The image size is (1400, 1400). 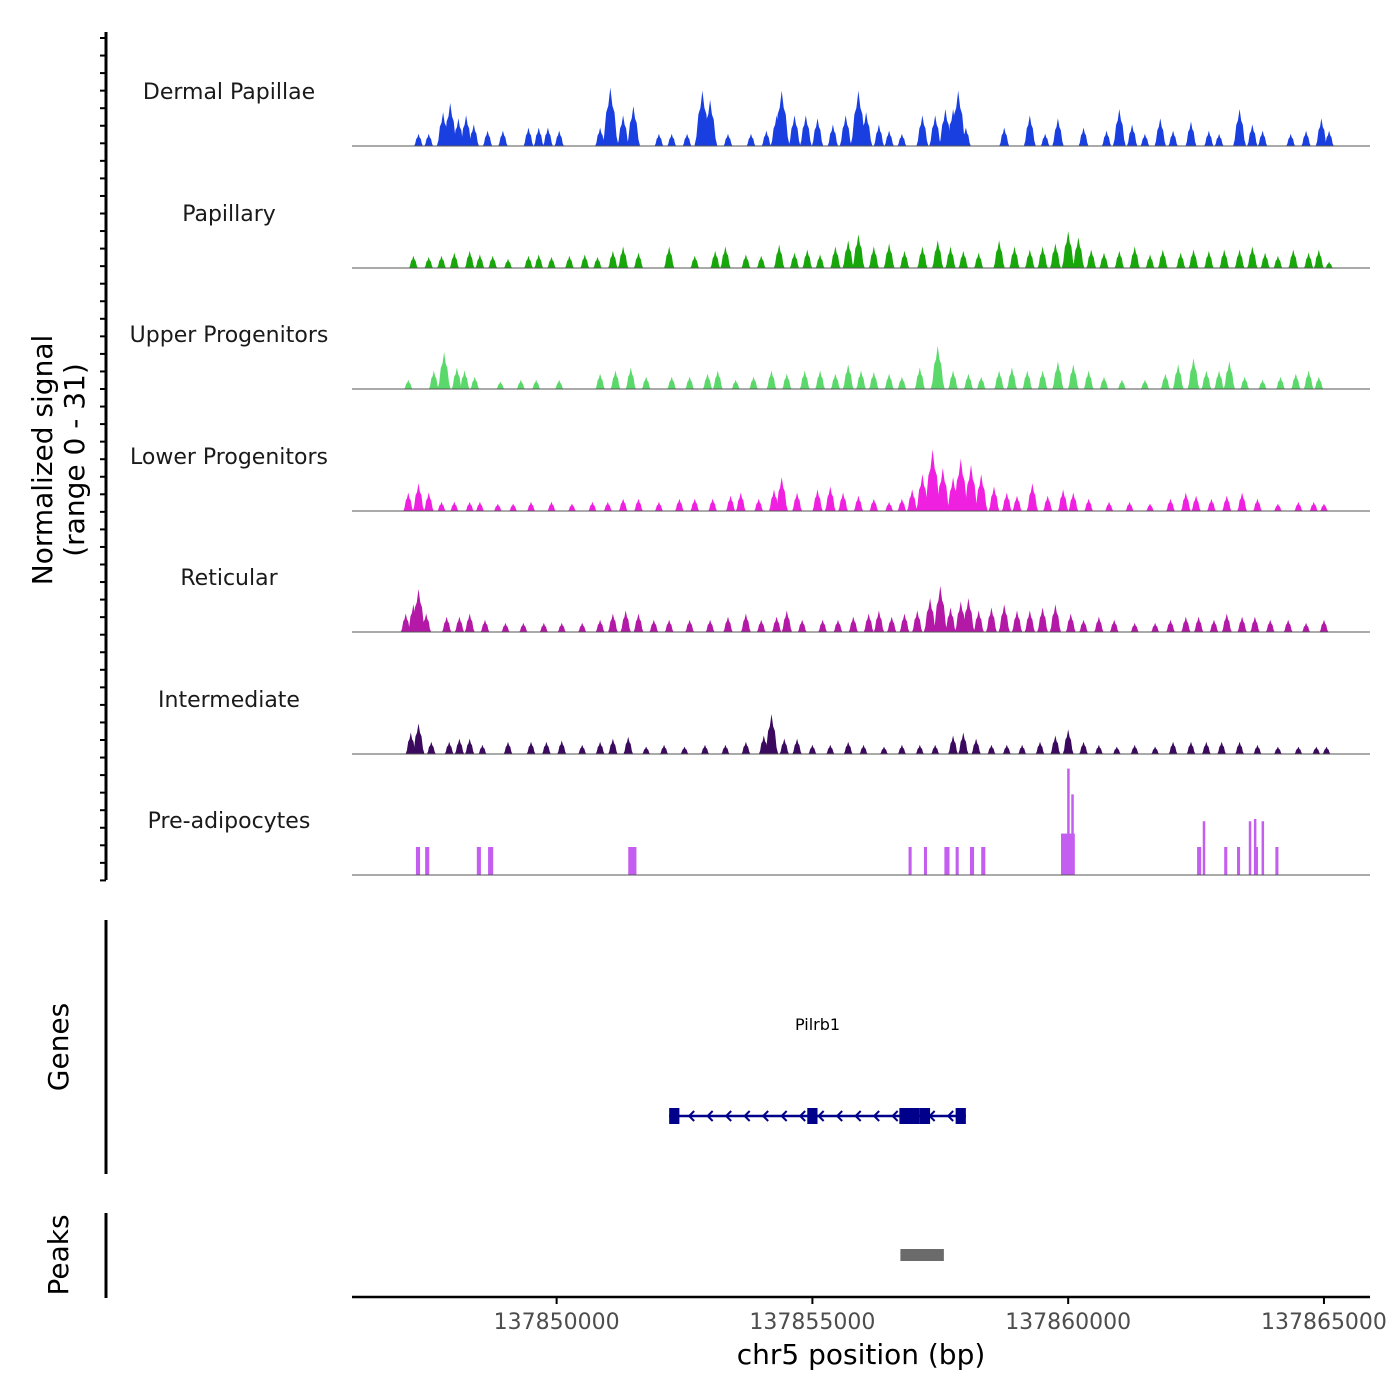 What do you see at coordinates (960, 1116) in the screenshot?
I see `gene-exon` at bounding box center [960, 1116].